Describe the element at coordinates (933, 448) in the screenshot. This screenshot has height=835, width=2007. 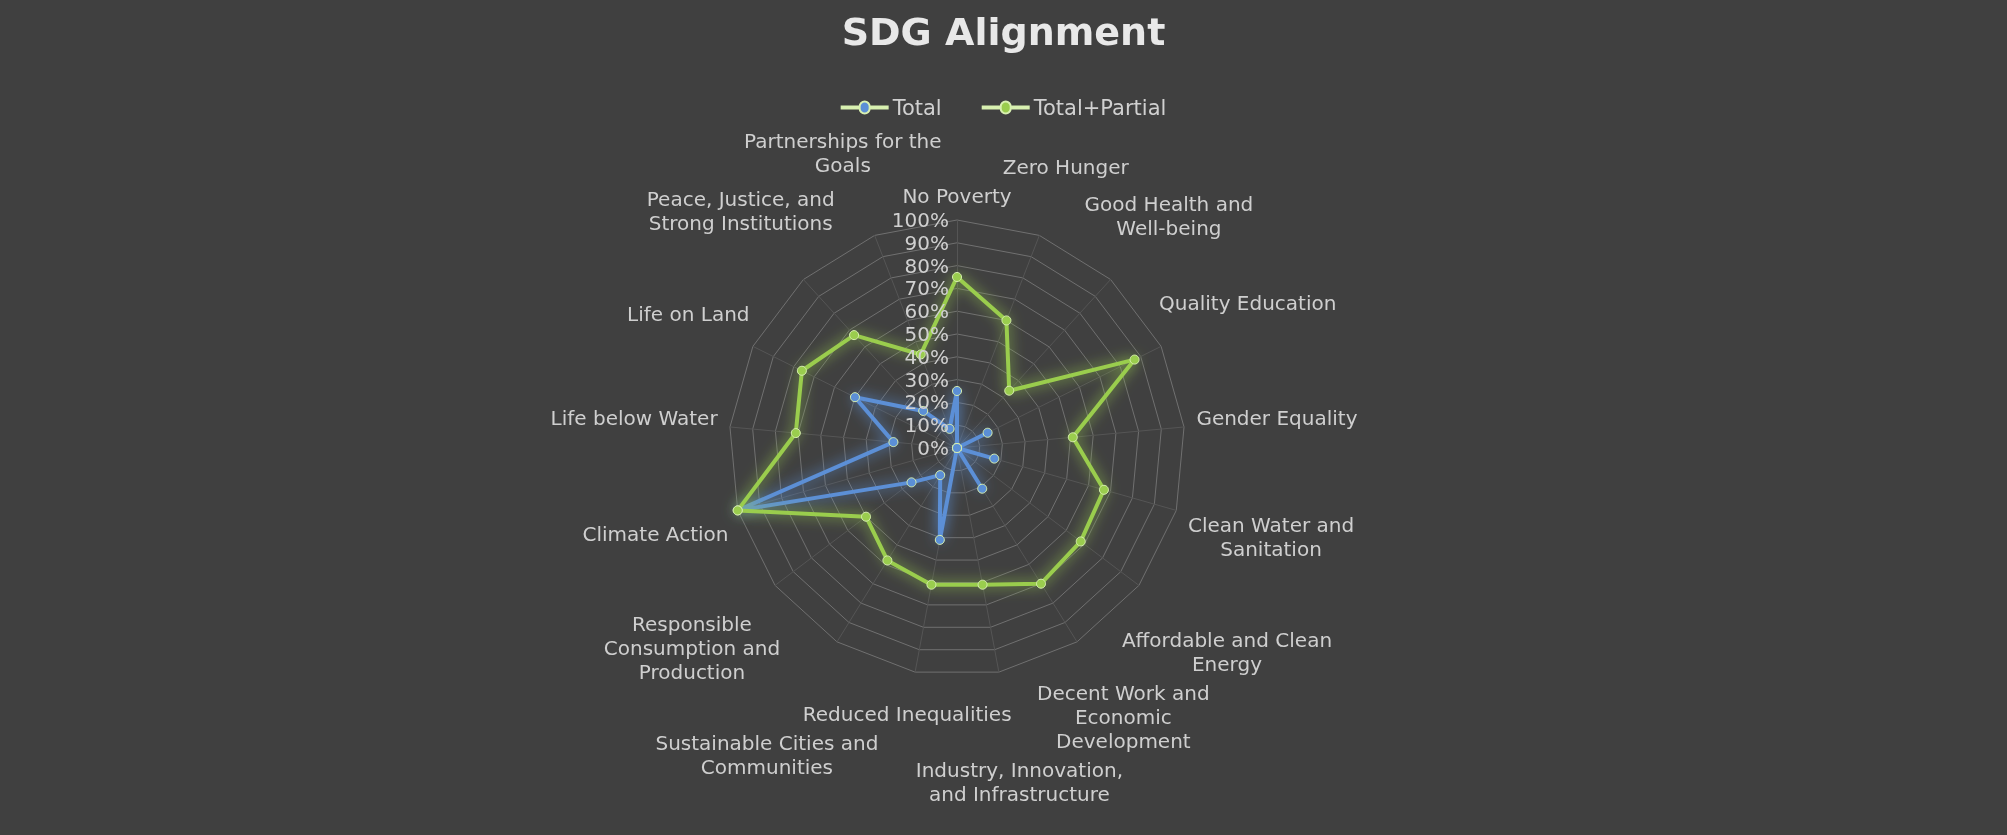
I see `y-tick-label: 0%` at that location.